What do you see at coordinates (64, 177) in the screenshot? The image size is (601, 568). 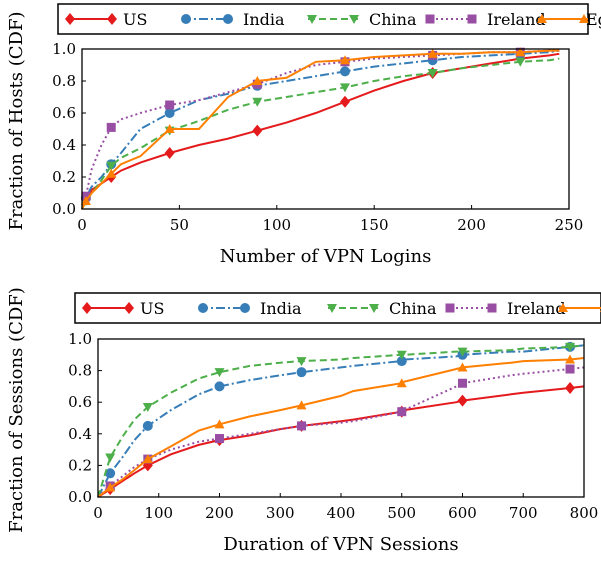 I see `y-tick-label: 0.2` at bounding box center [64, 177].